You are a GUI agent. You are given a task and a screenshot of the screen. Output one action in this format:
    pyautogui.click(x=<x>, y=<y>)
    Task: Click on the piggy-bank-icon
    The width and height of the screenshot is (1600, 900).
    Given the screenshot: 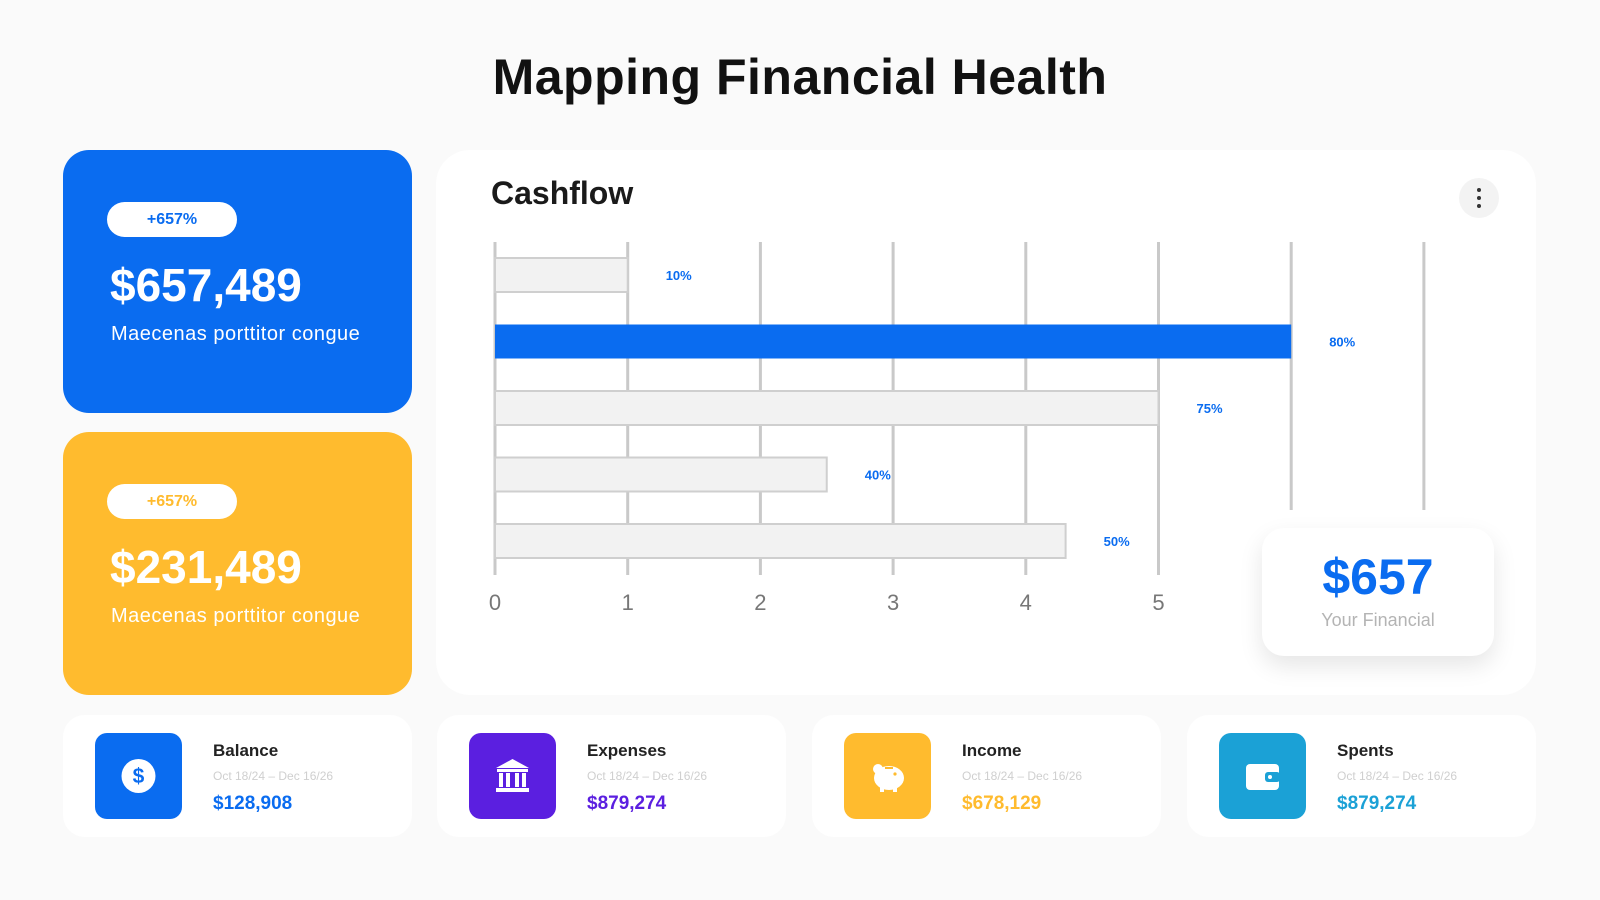 What is the action you would take?
    pyautogui.click(x=888, y=778)
    